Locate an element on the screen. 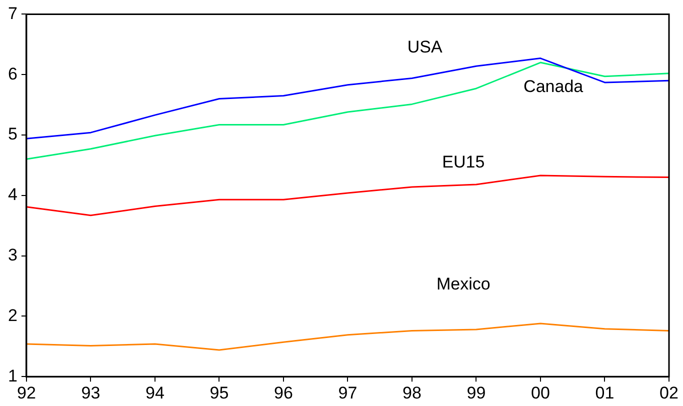 The height and width of the screenshot is (406, 683). x-tick-label: 98 is located at coordinates (412, 392).